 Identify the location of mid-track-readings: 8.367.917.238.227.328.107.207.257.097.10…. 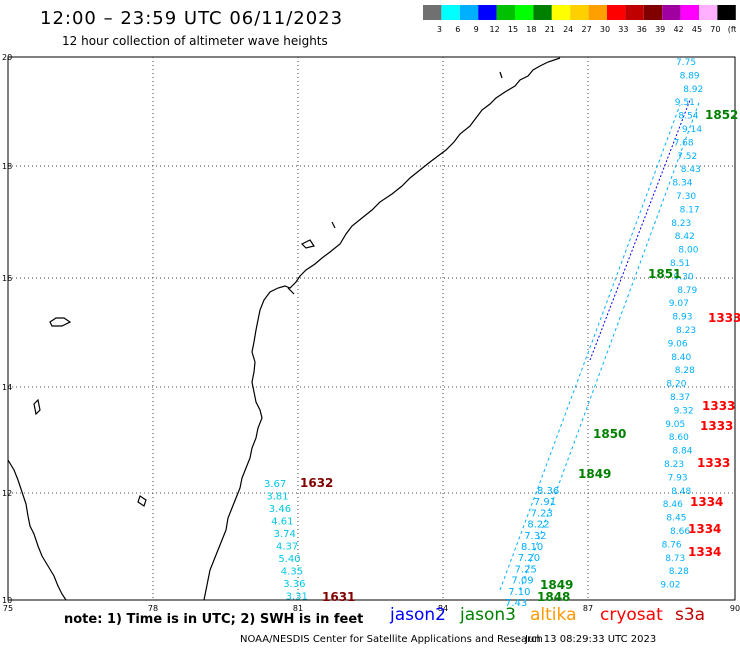
(532, 547).